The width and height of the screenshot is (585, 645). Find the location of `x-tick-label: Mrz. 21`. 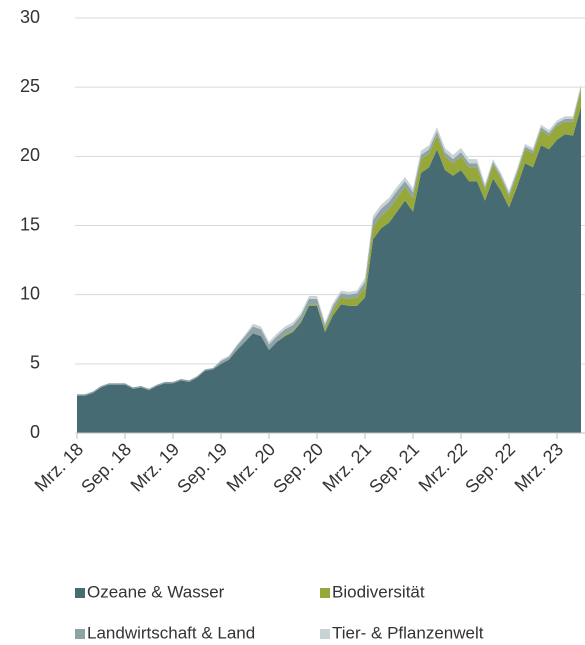

x-tick-label: Mrz. 21 is located at coordinates (347, 467).